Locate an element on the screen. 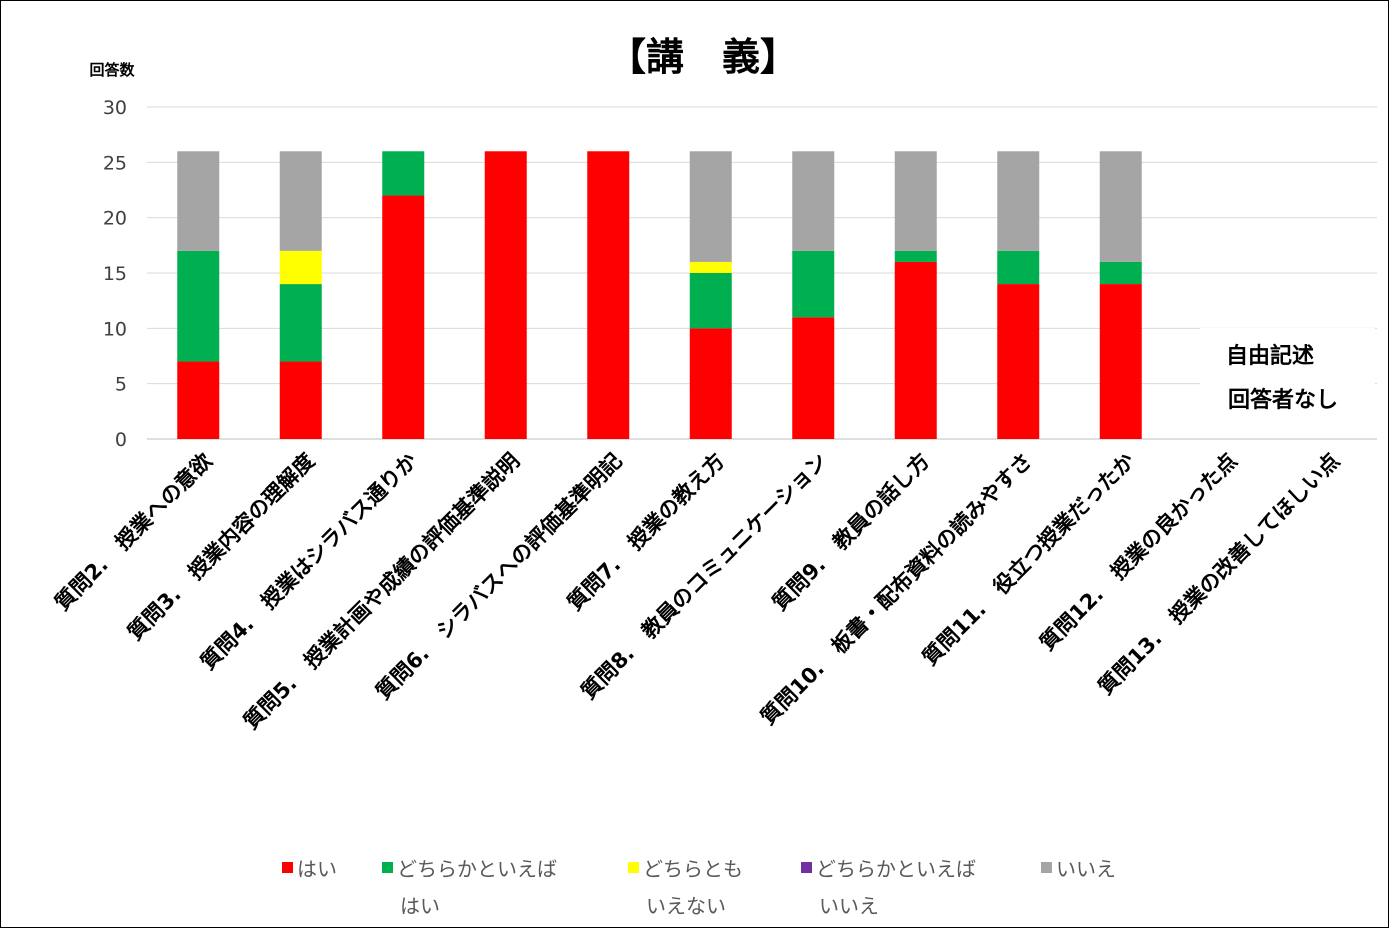  chart-title: 【講 義】 is located at coordinates (703, 57).